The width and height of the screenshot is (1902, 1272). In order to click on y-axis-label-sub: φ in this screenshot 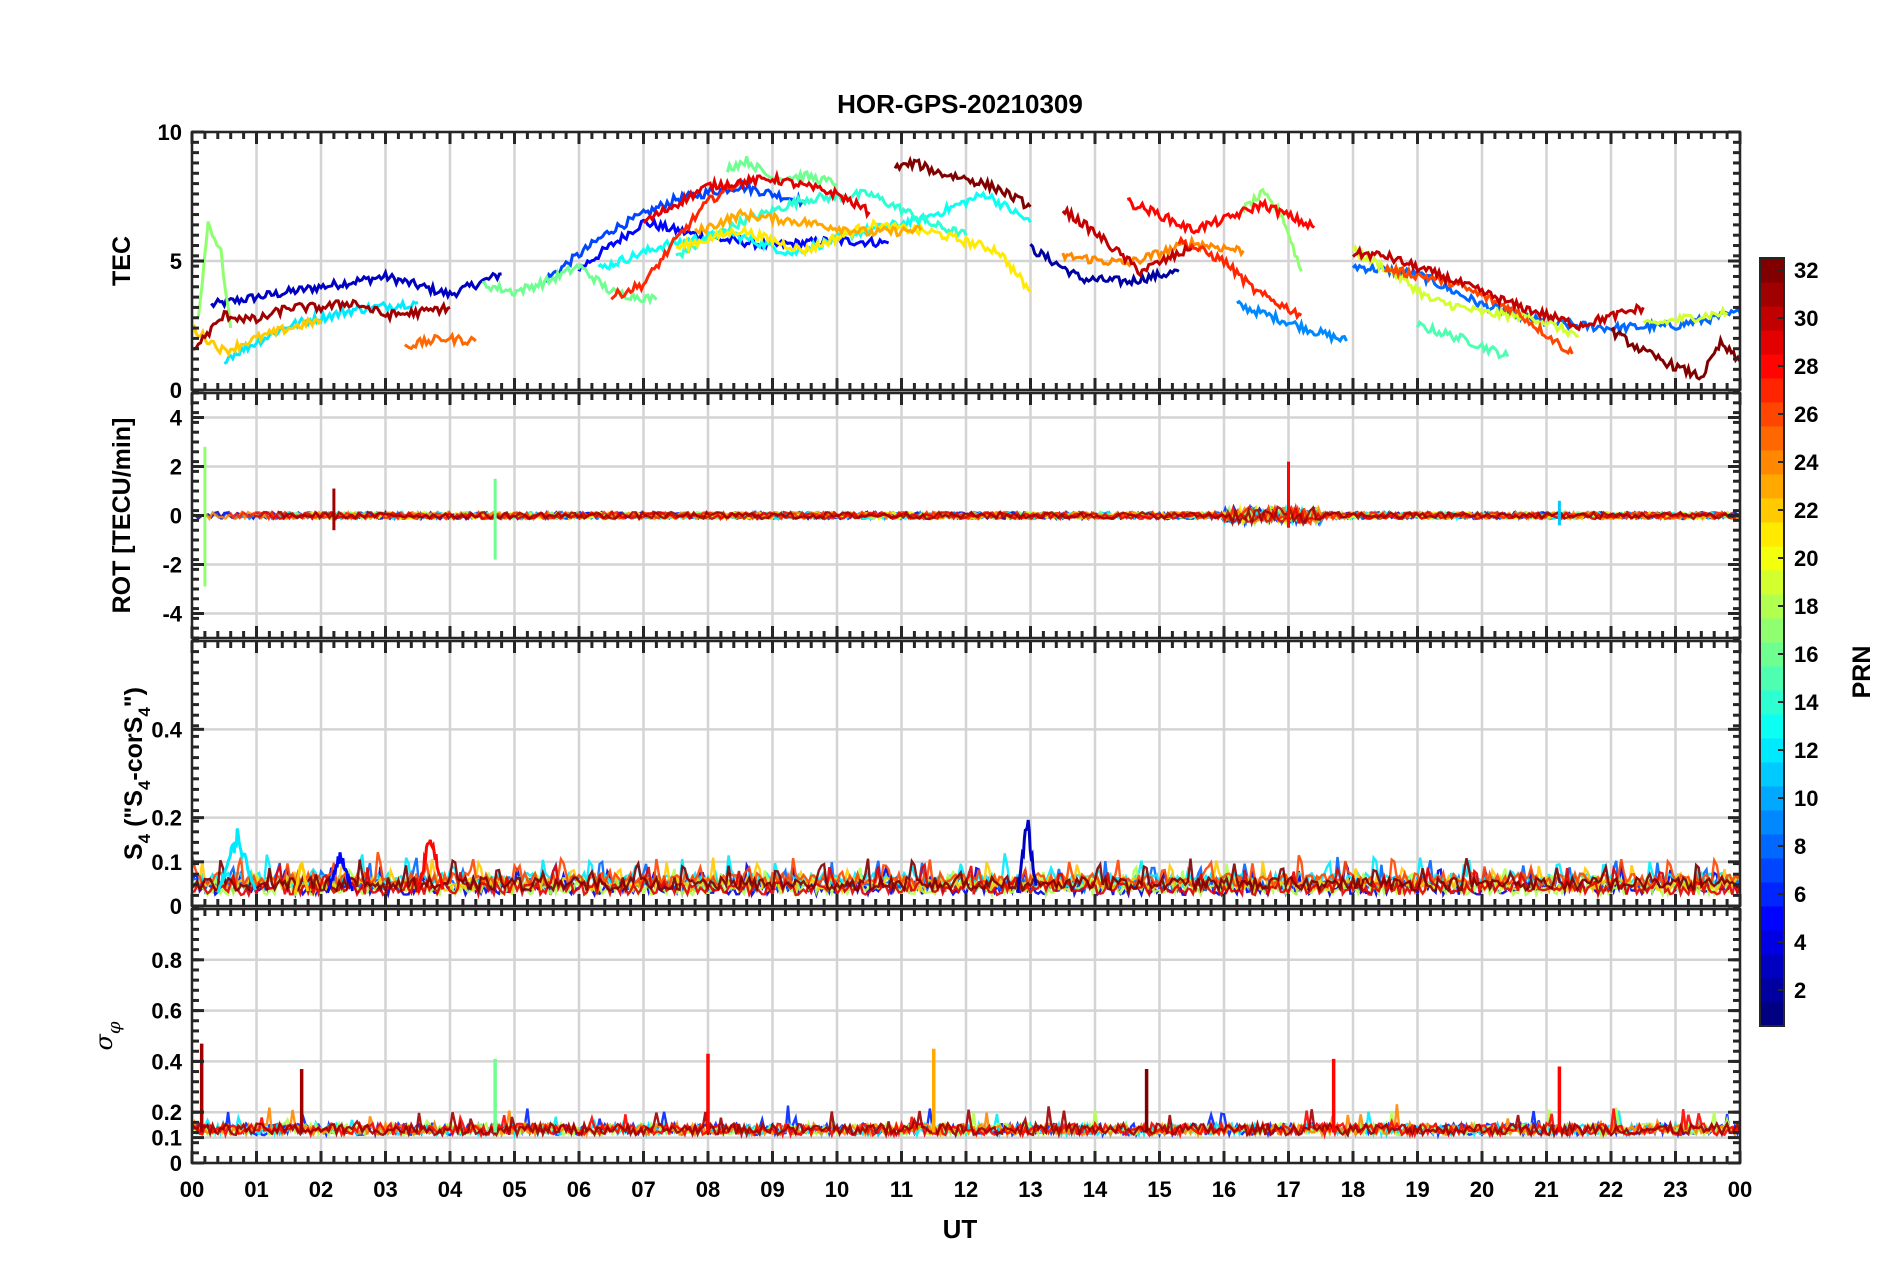, I will do `click(114, 1027)`.